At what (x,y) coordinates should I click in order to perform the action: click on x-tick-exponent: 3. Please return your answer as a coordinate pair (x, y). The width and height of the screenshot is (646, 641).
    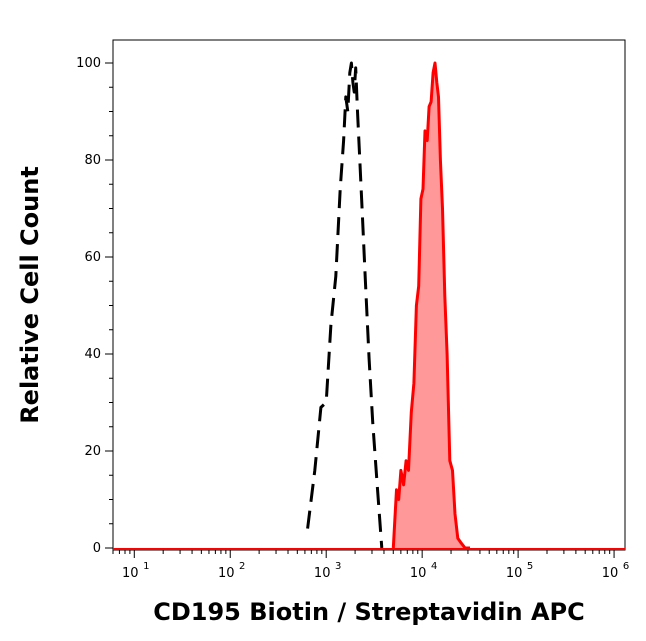
    Looking at the image, I should click on (338, 566).